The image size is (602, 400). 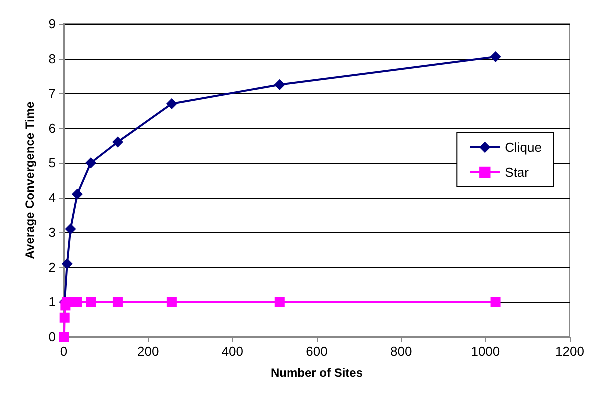 What do you see at coordinates (52, 232) in the screenshot?
I see `y-tick-label: 3` at bounding box center [52, 232].